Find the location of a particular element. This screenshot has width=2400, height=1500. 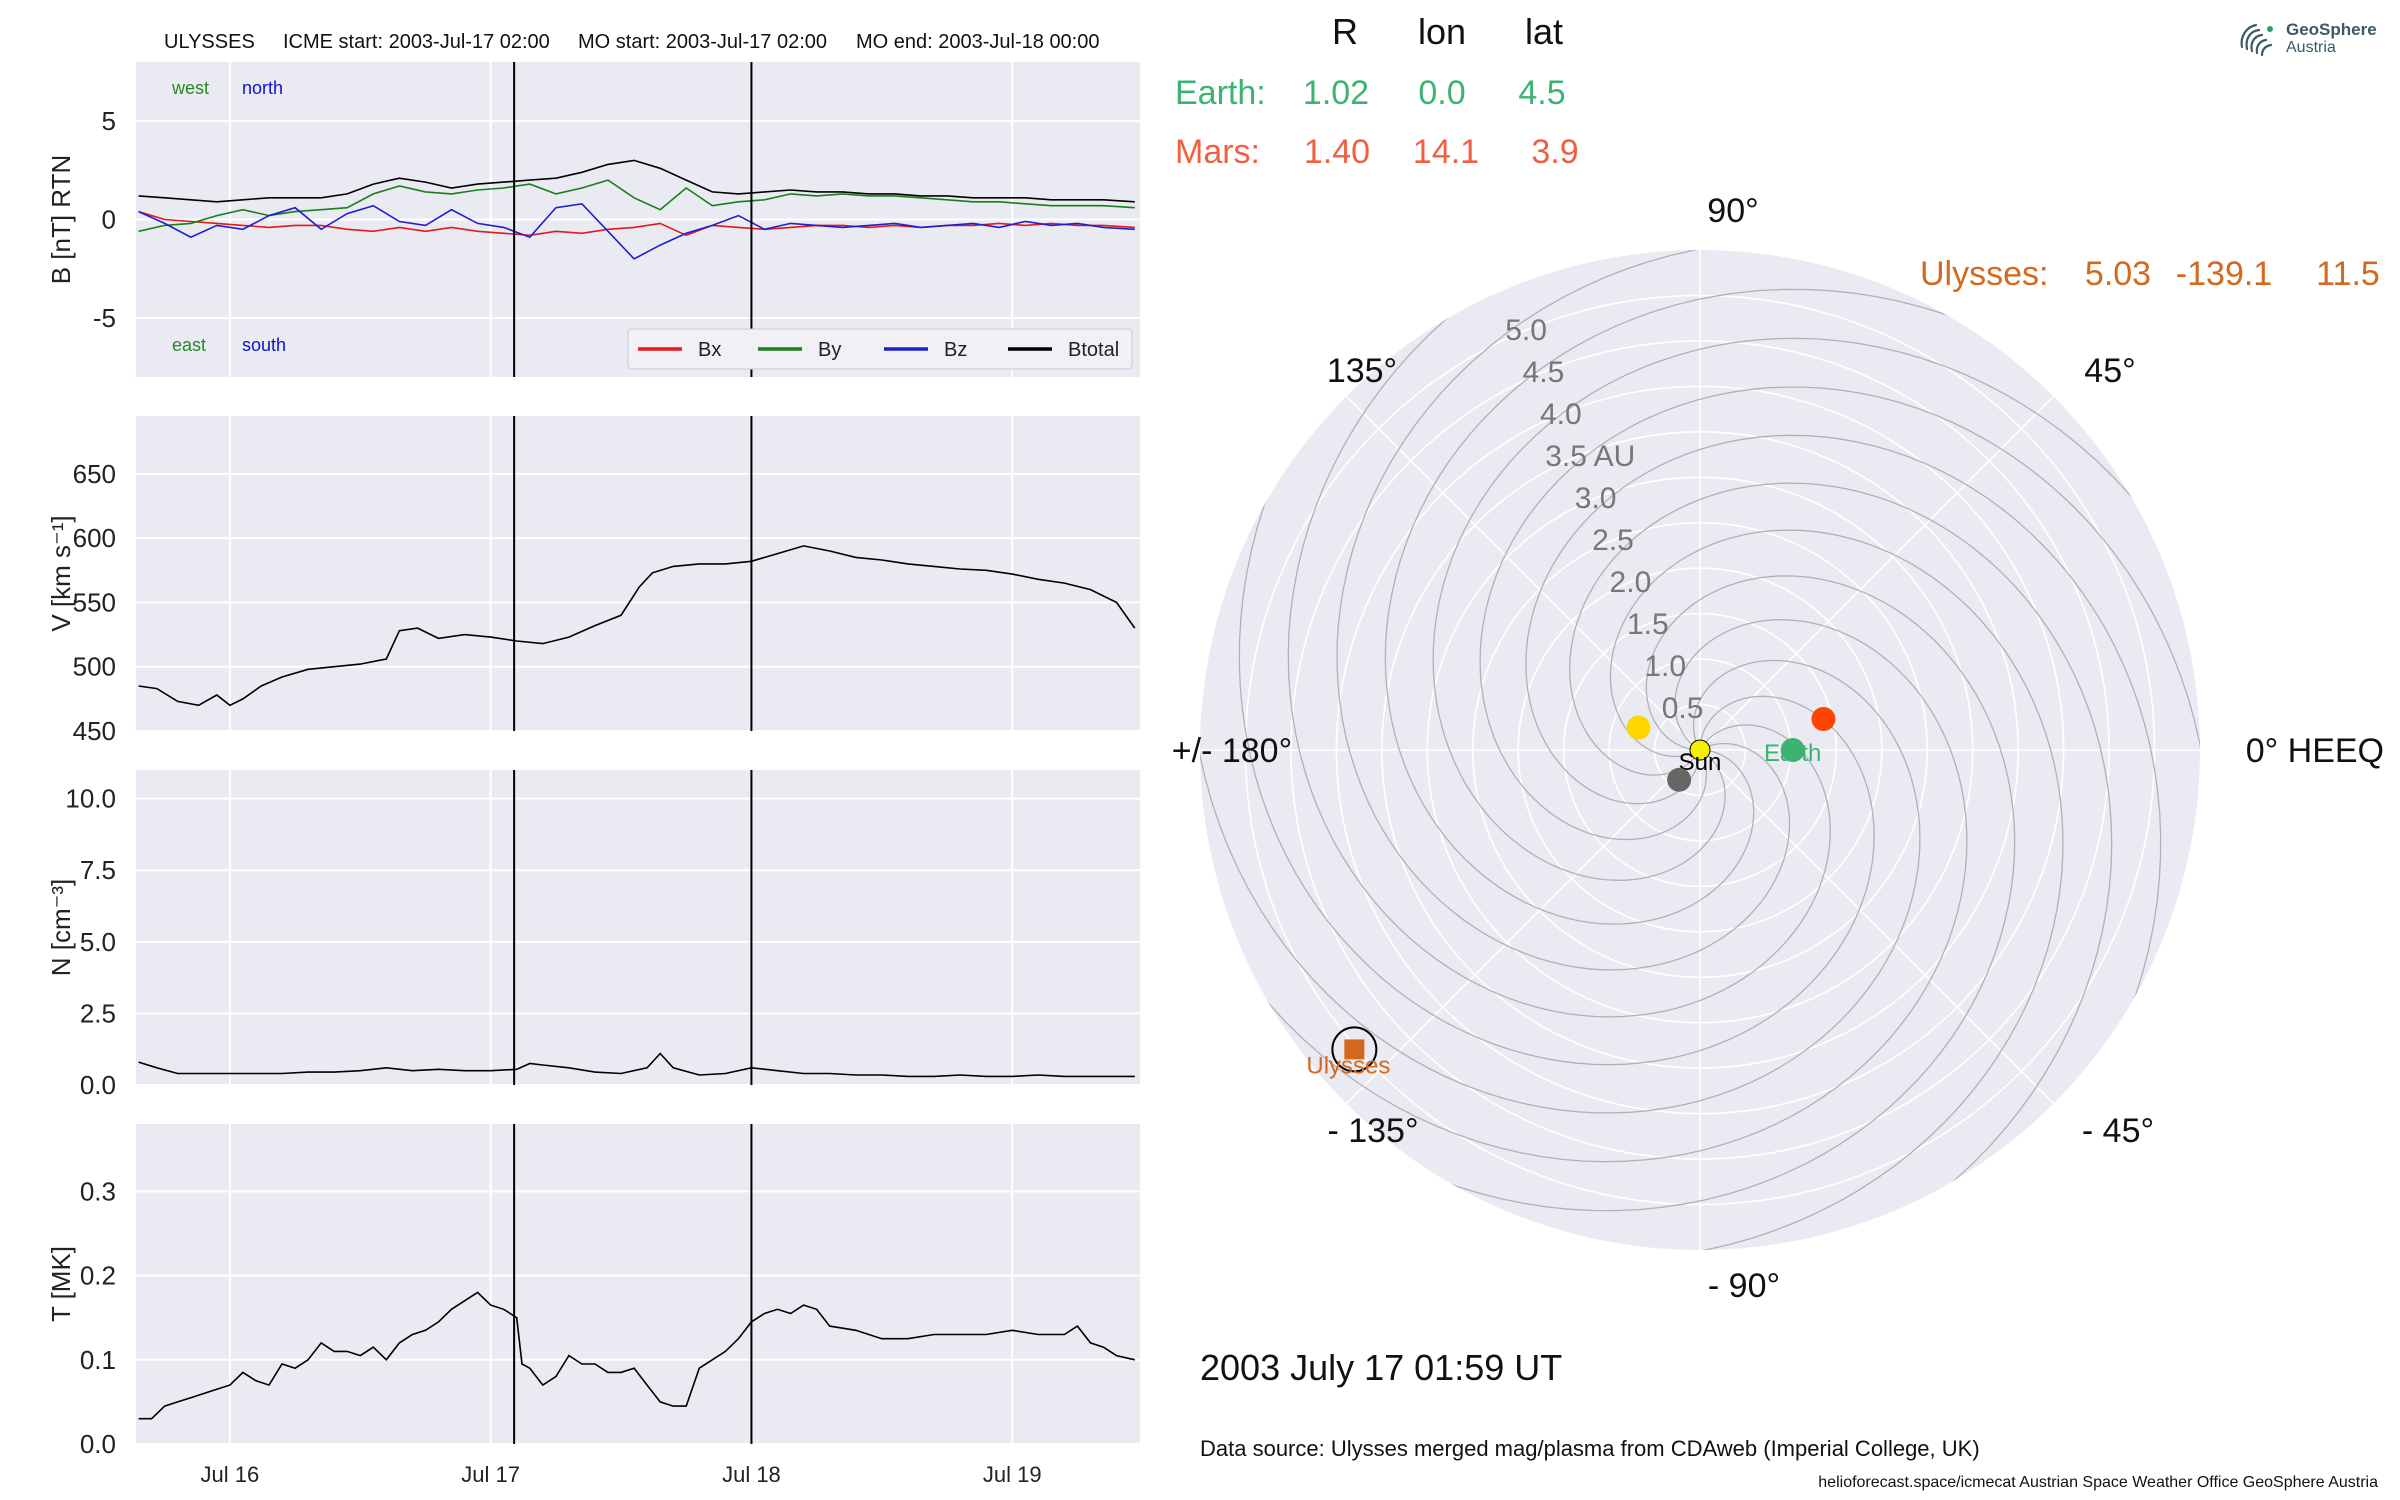

annotation-west: west is located at coordinates (190, 88).